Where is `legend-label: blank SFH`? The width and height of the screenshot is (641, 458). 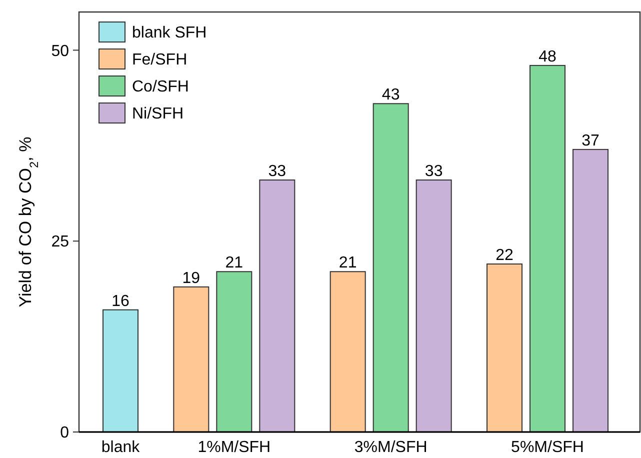
legend-label: blank SFH is located at coordinates (169, 33).